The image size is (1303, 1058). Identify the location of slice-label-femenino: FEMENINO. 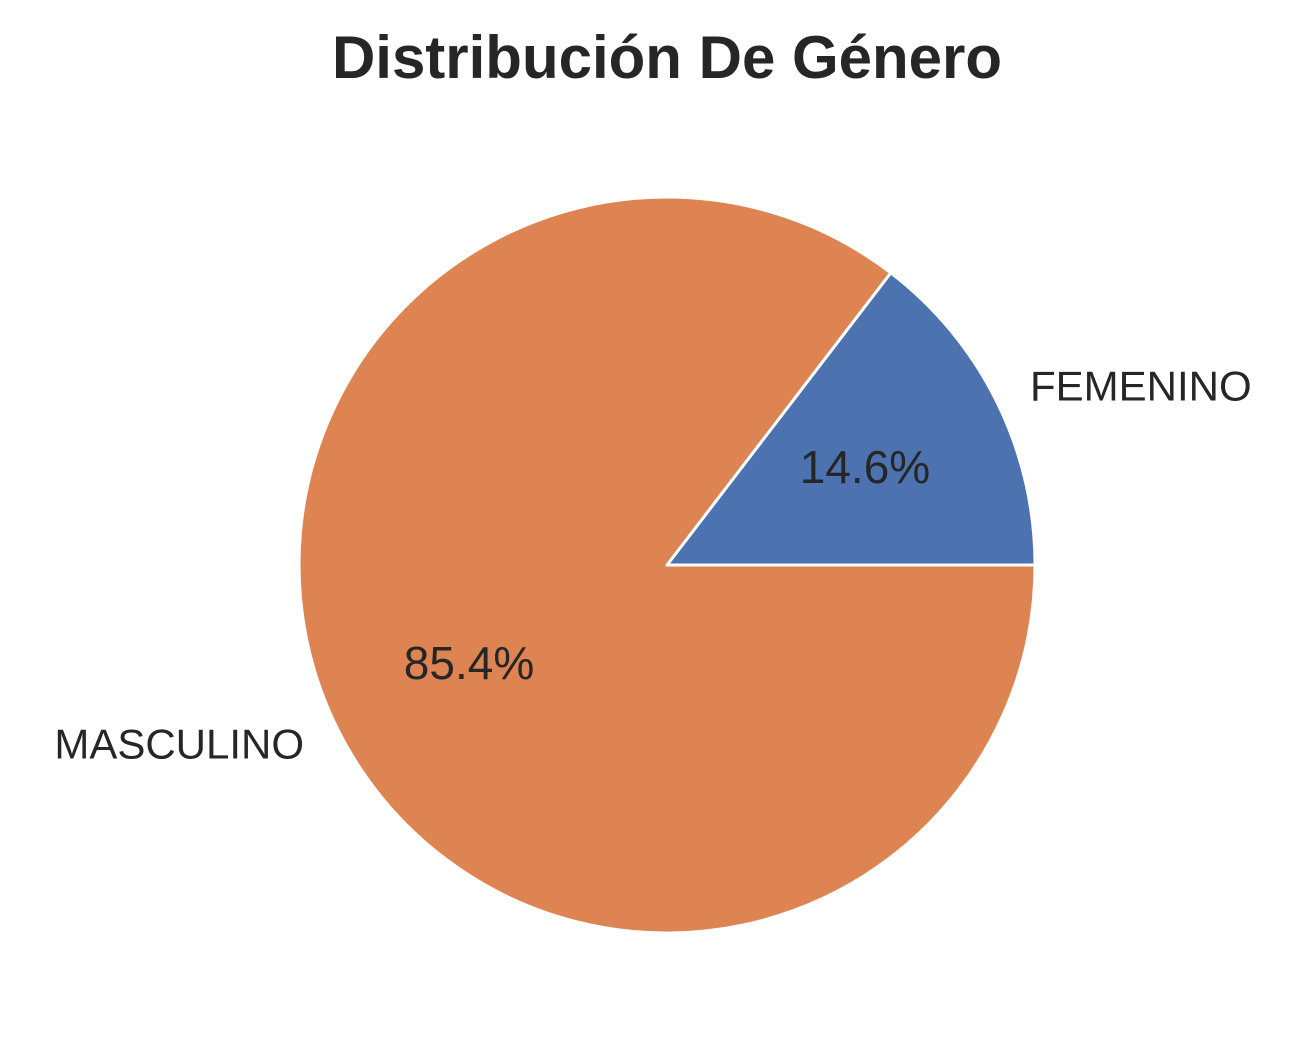
(1141, 385).